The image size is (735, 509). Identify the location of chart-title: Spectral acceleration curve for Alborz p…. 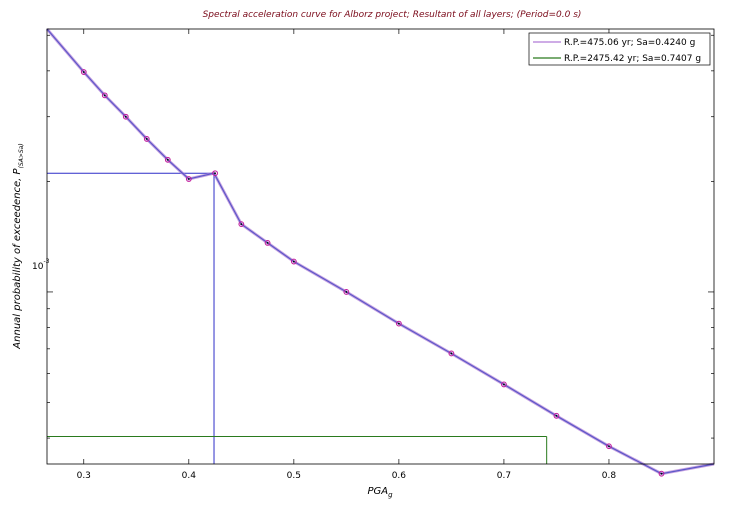
(392, 15).